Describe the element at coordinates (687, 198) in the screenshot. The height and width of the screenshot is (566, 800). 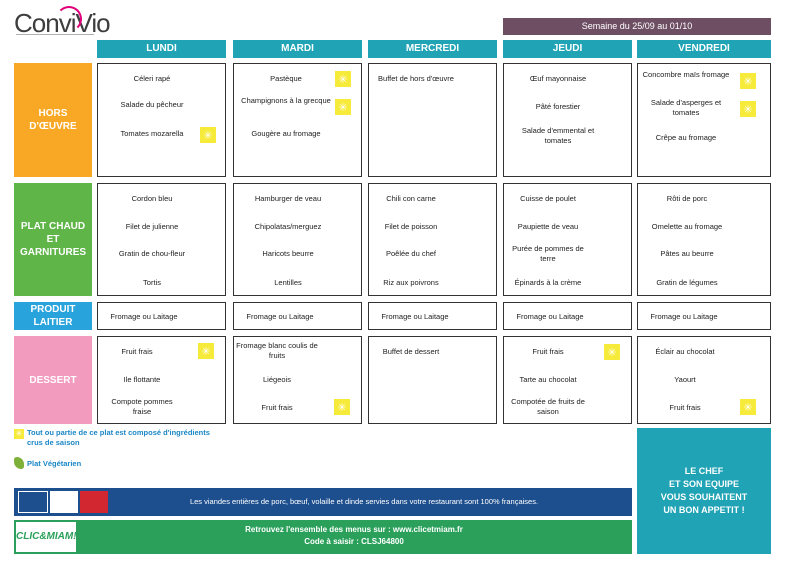
I see `menu-item: Rôti de porc` at that location.